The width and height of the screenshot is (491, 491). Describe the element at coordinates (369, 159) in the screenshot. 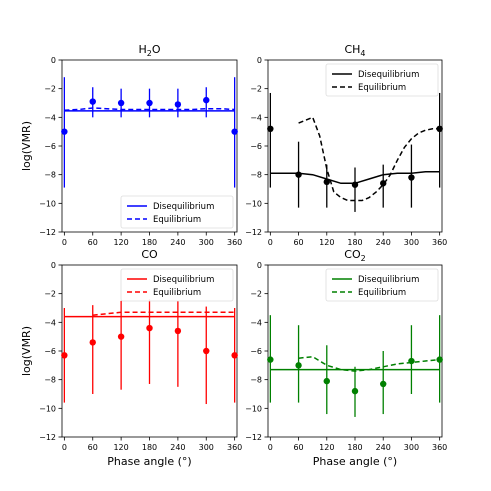

I see `series-line-equilibrium` at that location.